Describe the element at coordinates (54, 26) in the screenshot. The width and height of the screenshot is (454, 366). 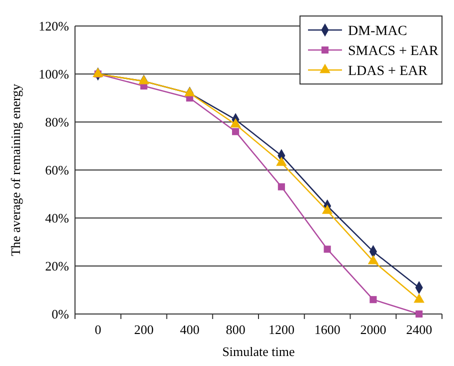
I see `y-tick-label: 120%` at that location.